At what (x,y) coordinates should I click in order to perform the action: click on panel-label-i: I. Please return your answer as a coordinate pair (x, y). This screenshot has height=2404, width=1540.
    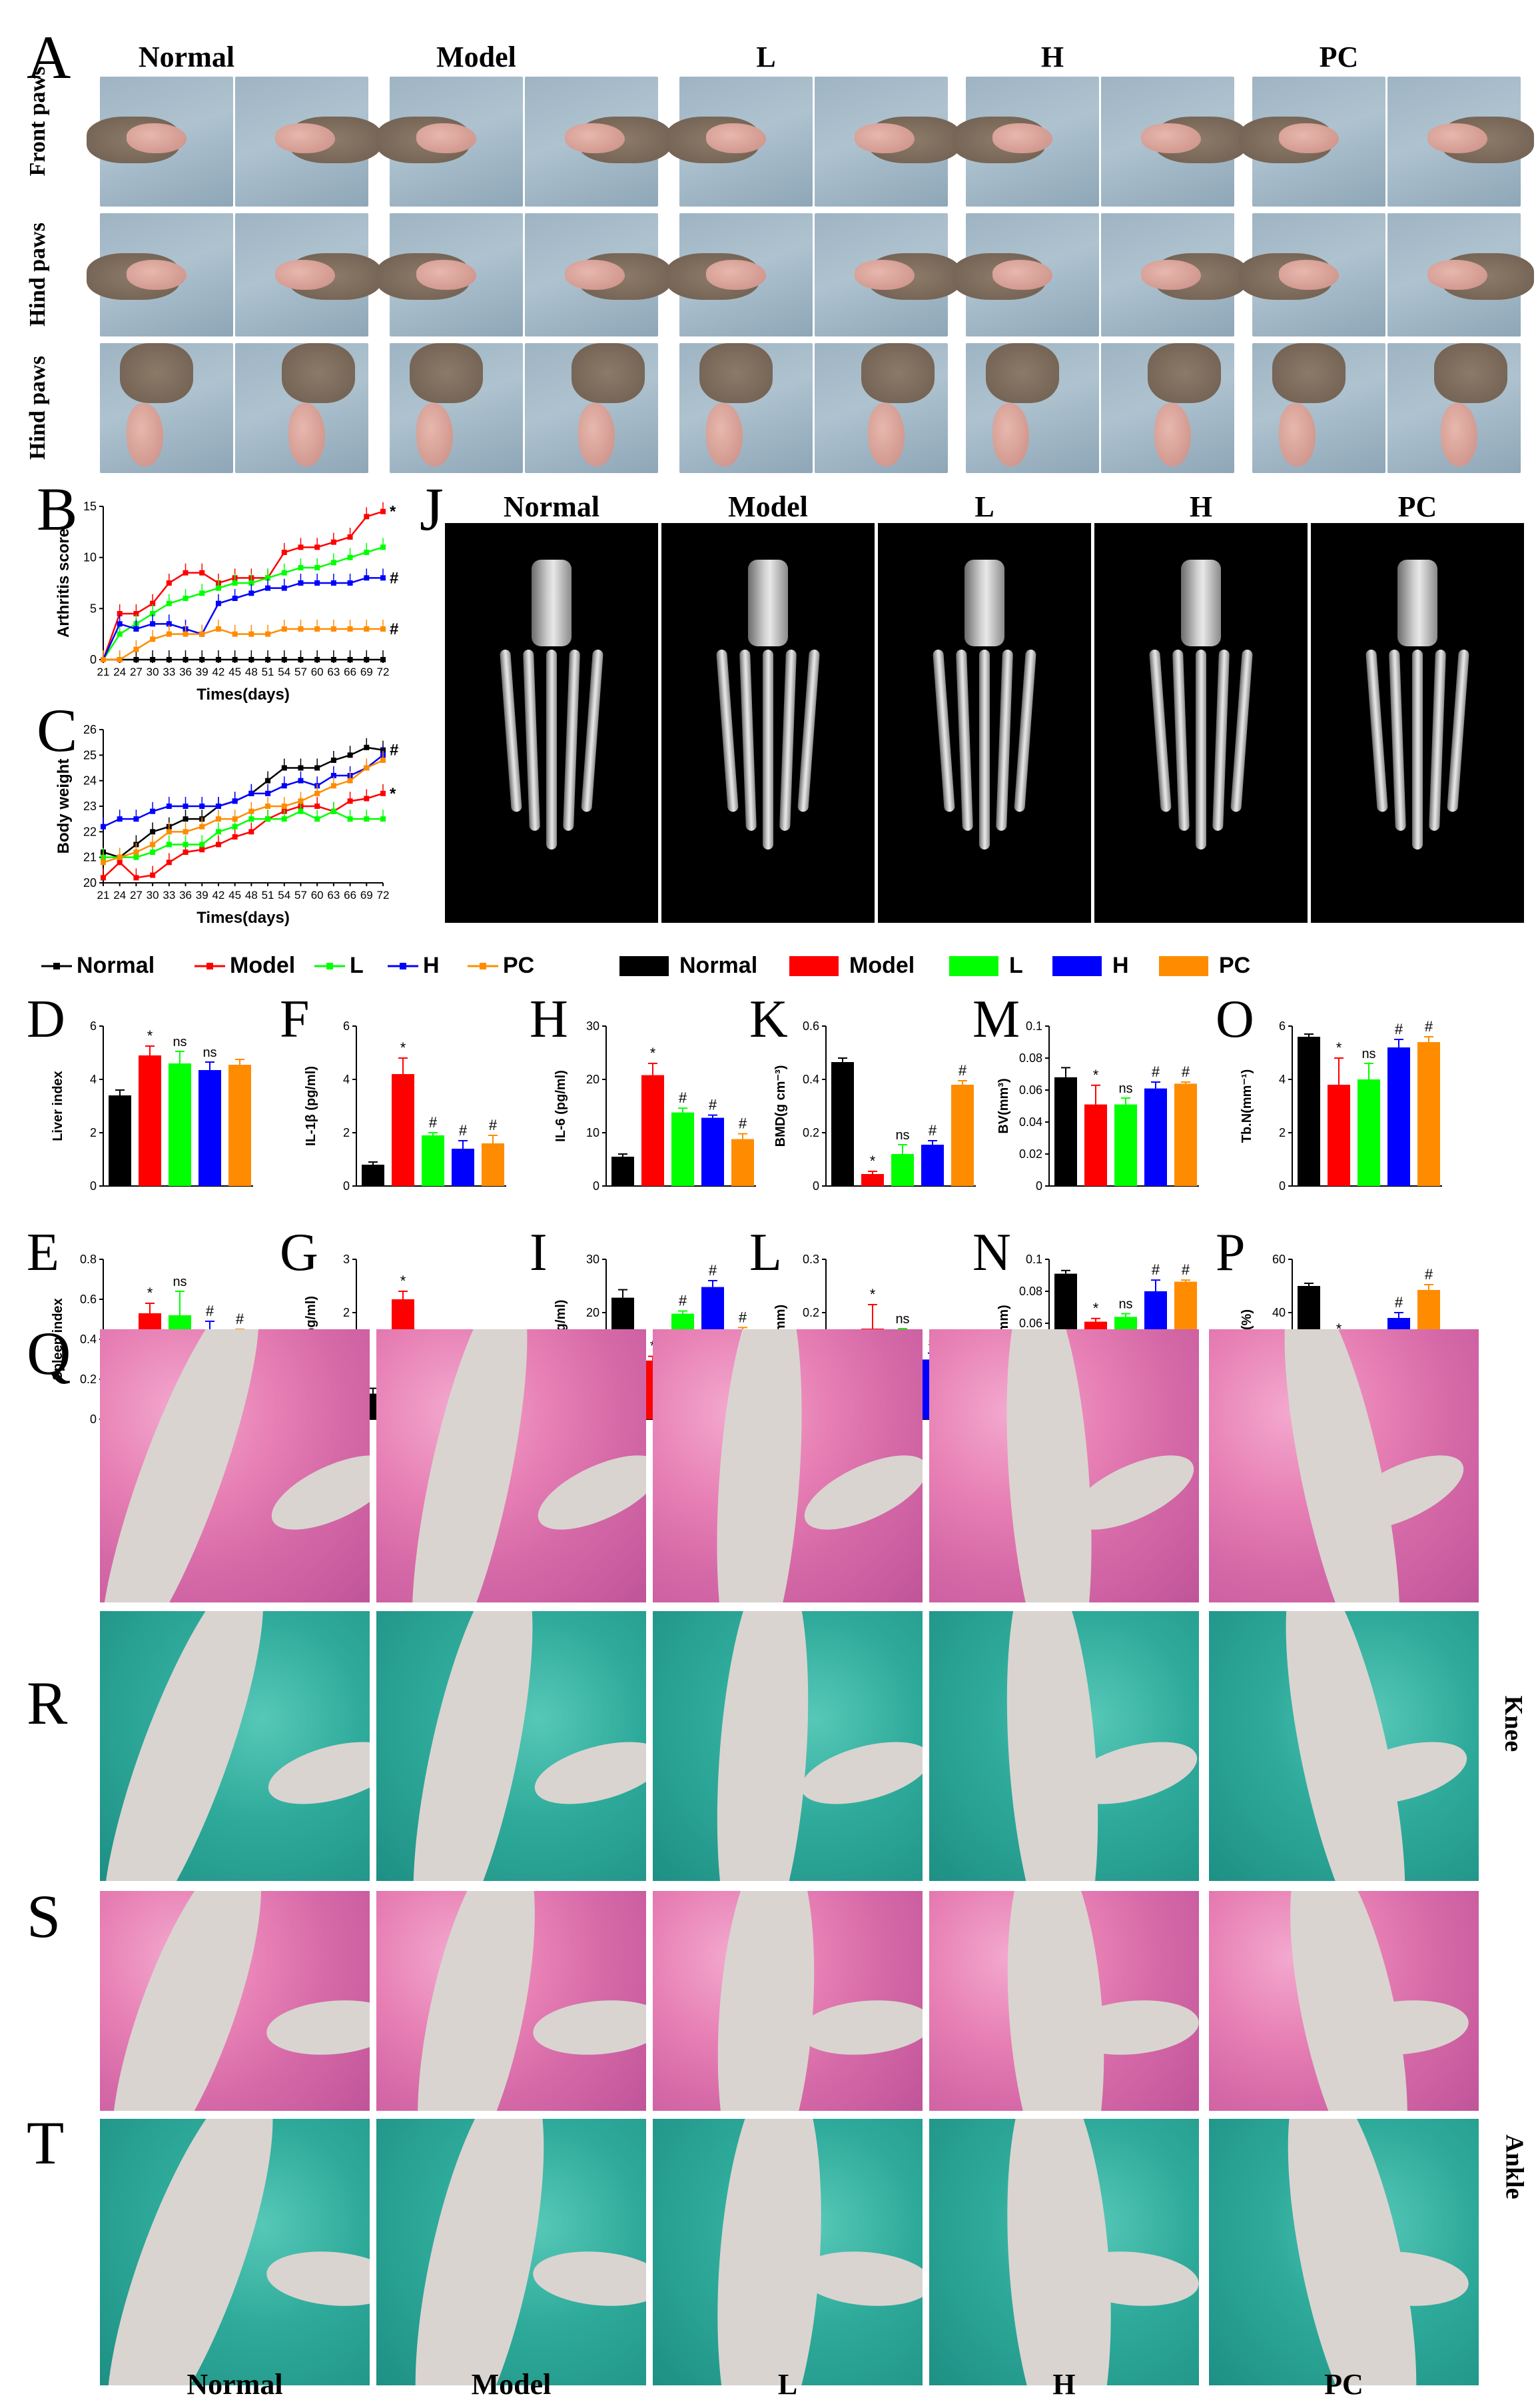
    Looking at the image, I should click on (539, 1252).